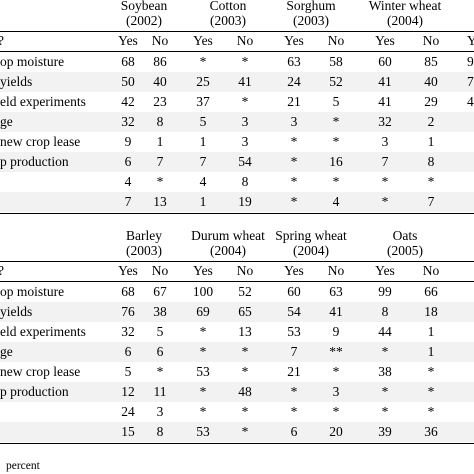 The image size is (474, 474). What do you see at coordinates (245, 181) in the screenshot?
I see `table1-cell-no: 8` at bounding box center [245, 181].